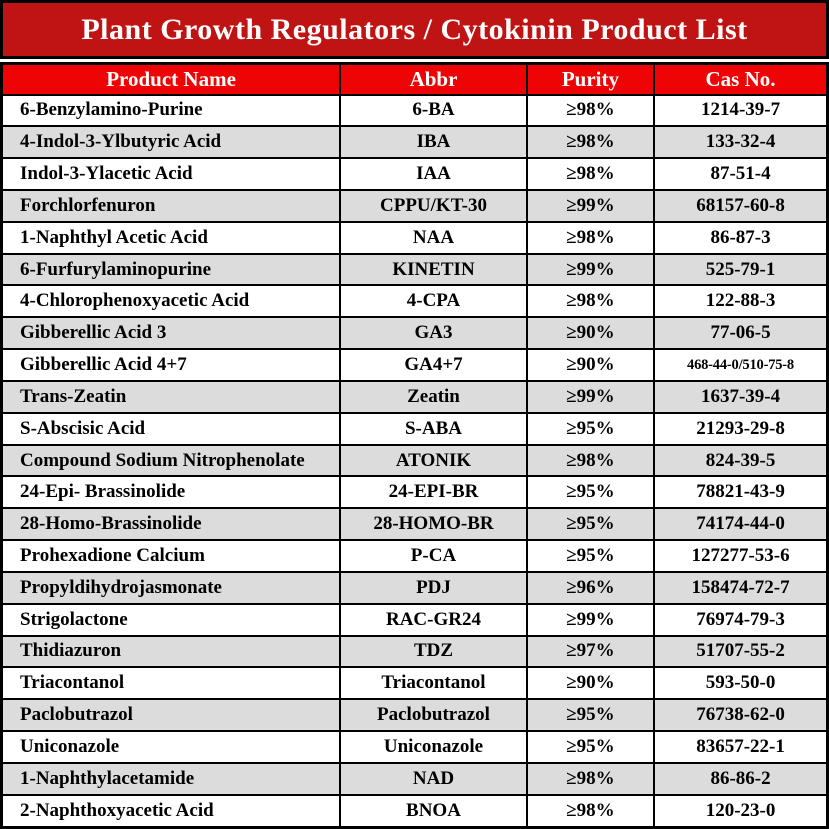 Image resolution: width=829 pixels, height=829 pixels. I want to click on table-header: Product Name Abbr Purity Cas No., so click(414, 79).